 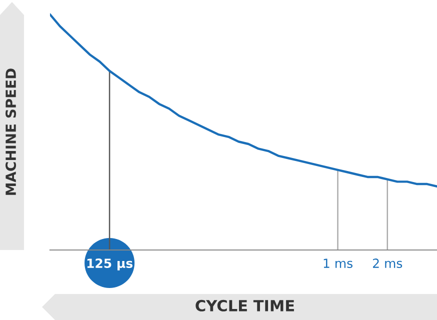 I want to click on x-tick-label: 1 ms, so click(x=338, y=263).